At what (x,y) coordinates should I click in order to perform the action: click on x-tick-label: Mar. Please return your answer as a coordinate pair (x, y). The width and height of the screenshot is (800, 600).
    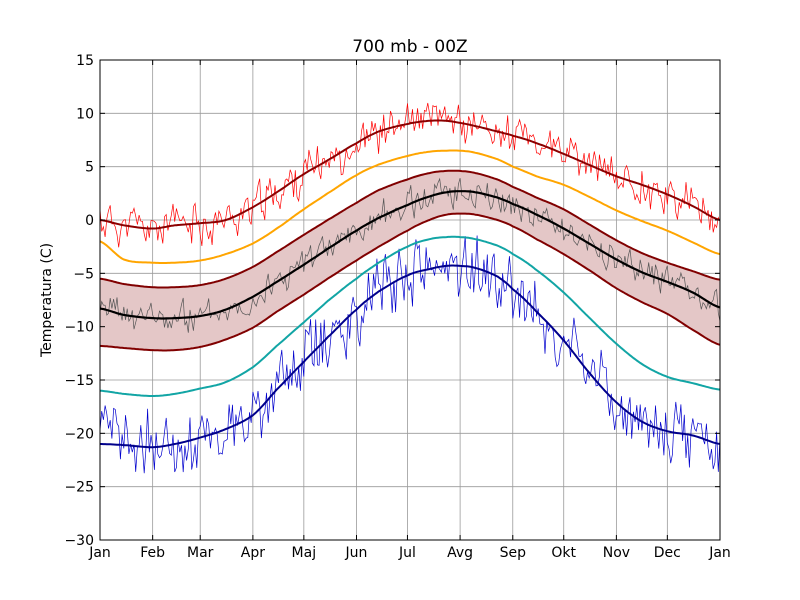
    Looking at the image, I should click on (200, 553).